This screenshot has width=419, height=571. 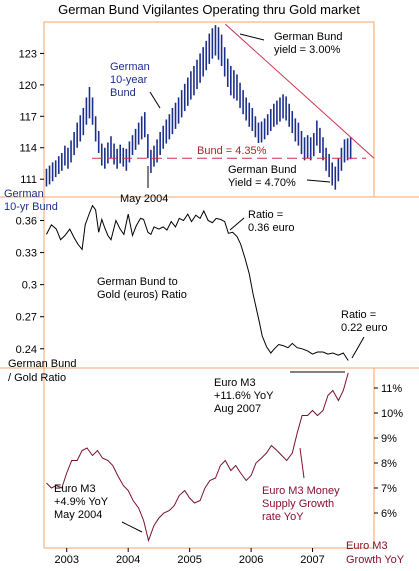 What do you see at coordinates (37, 378) in the screenshot?
I see `axis-label: / Gold Ratio` at bounding box center [37, 378].